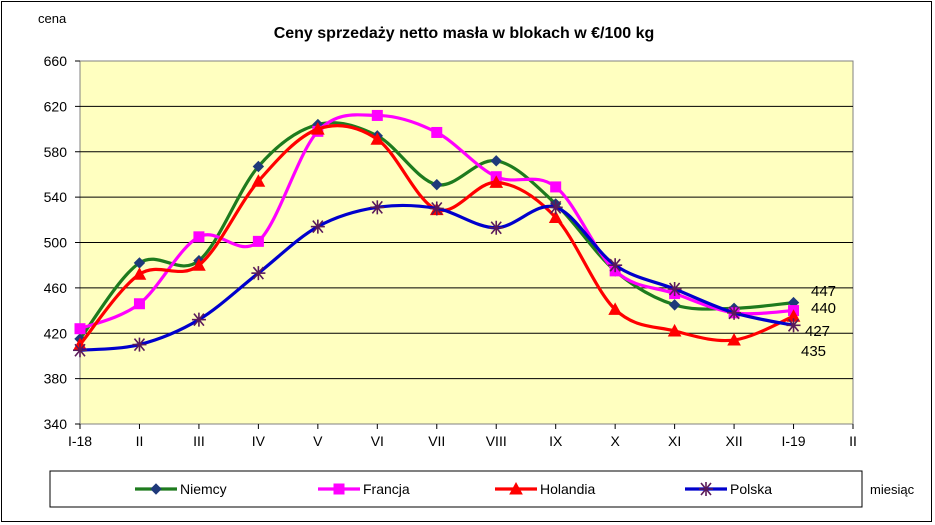  I want to click on y-axis: 340 380 420 460 500 540 580 620 660, so click(62, 242).